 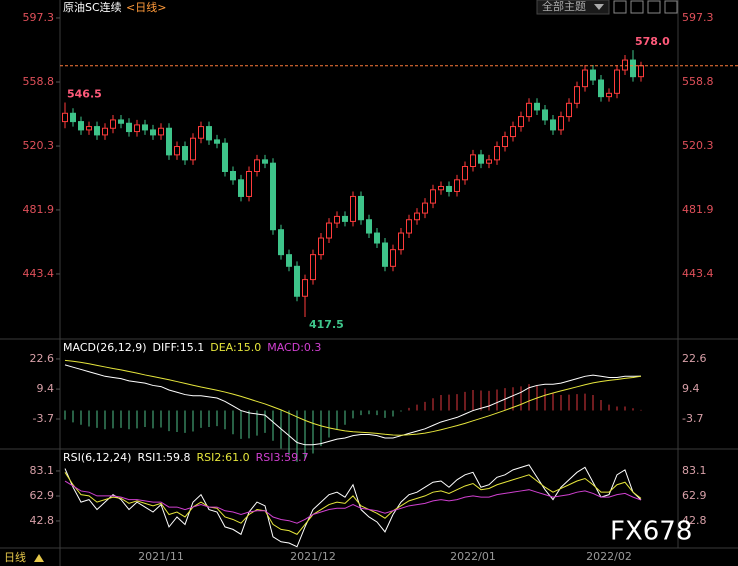 What do you see at coordinates (163, 457) in the screenshot?
I see `legend-entry: RSI1:59.8` at bounding box center [163, 457].